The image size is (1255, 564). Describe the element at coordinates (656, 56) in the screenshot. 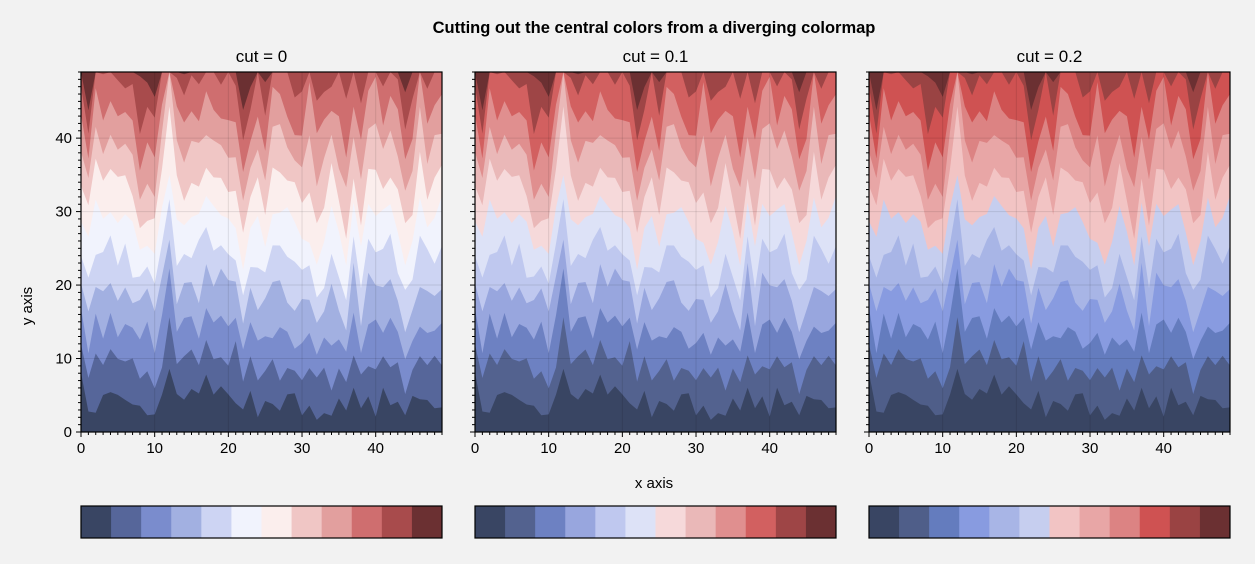

I see `panel-title: cut = 0.1` at that location.